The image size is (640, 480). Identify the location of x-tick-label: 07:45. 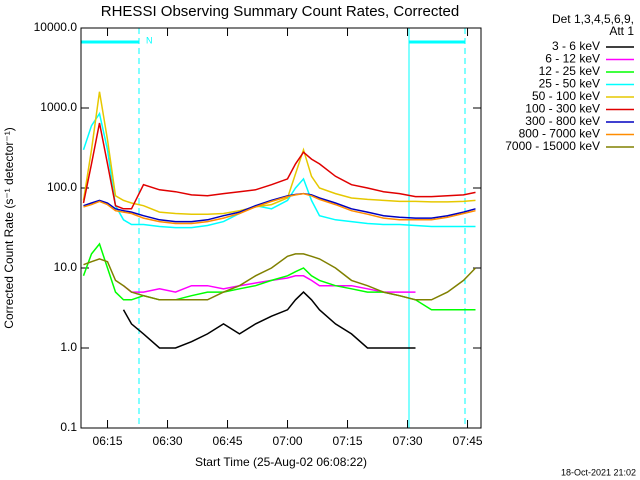
(468, 441).